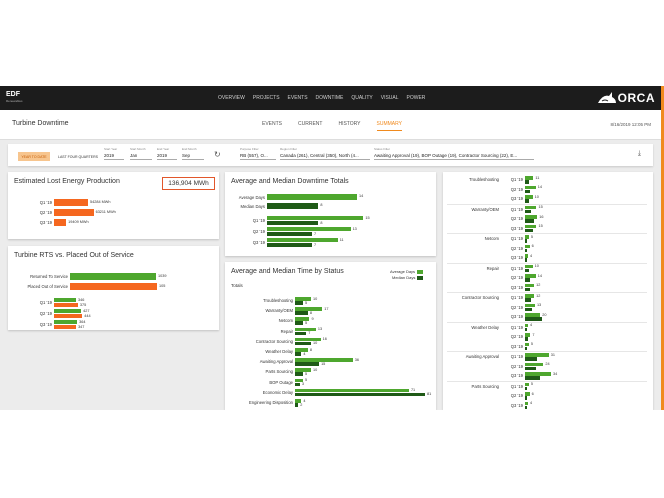  I want to click on data-label: 15, so click(367, 218).